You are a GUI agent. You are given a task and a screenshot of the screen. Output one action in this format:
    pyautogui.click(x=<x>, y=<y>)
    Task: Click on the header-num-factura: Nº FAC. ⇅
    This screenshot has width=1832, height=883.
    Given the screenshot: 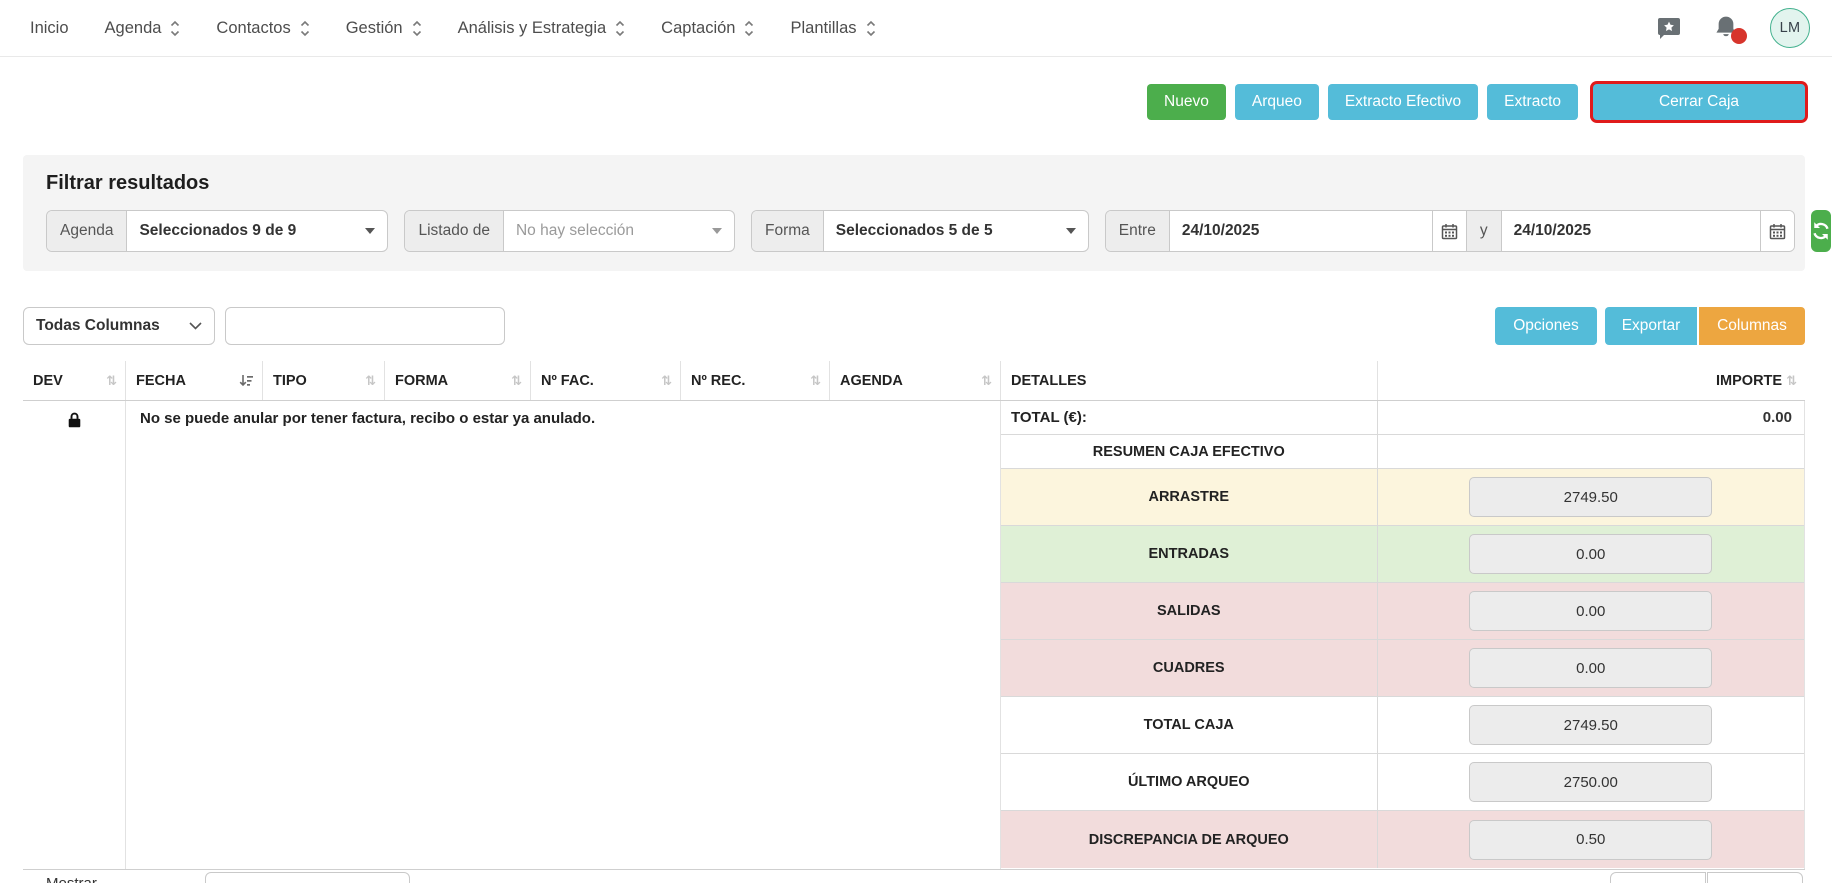 What is the action you would take?
    pyautogui.click(x=606, y=380)
    